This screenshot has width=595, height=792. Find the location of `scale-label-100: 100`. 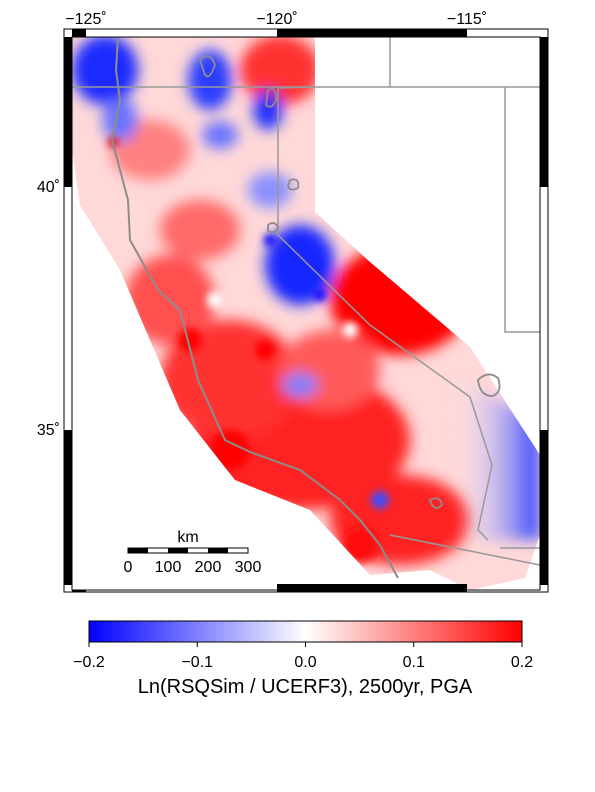

scale-label-100: 100 is located at coordinates (168, 567).